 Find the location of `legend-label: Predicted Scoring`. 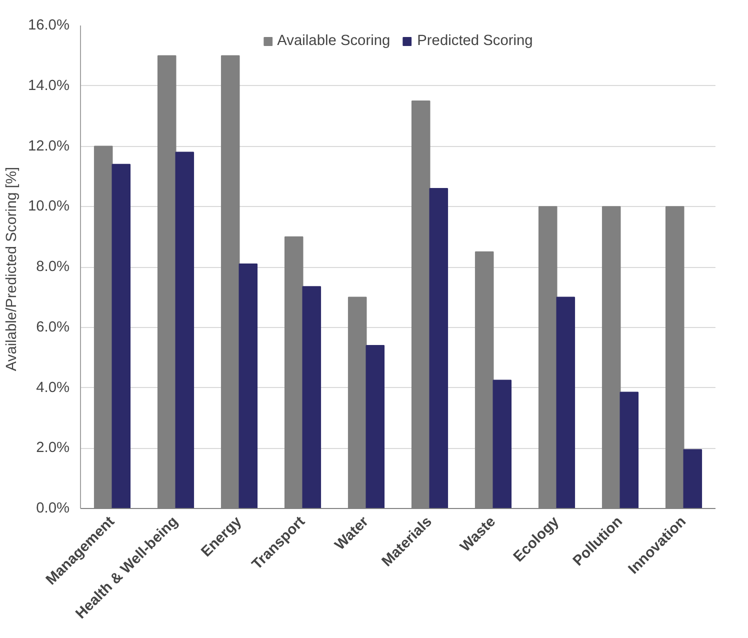

legend-label: Predicted Scoring is located at coordinates (475, 41).